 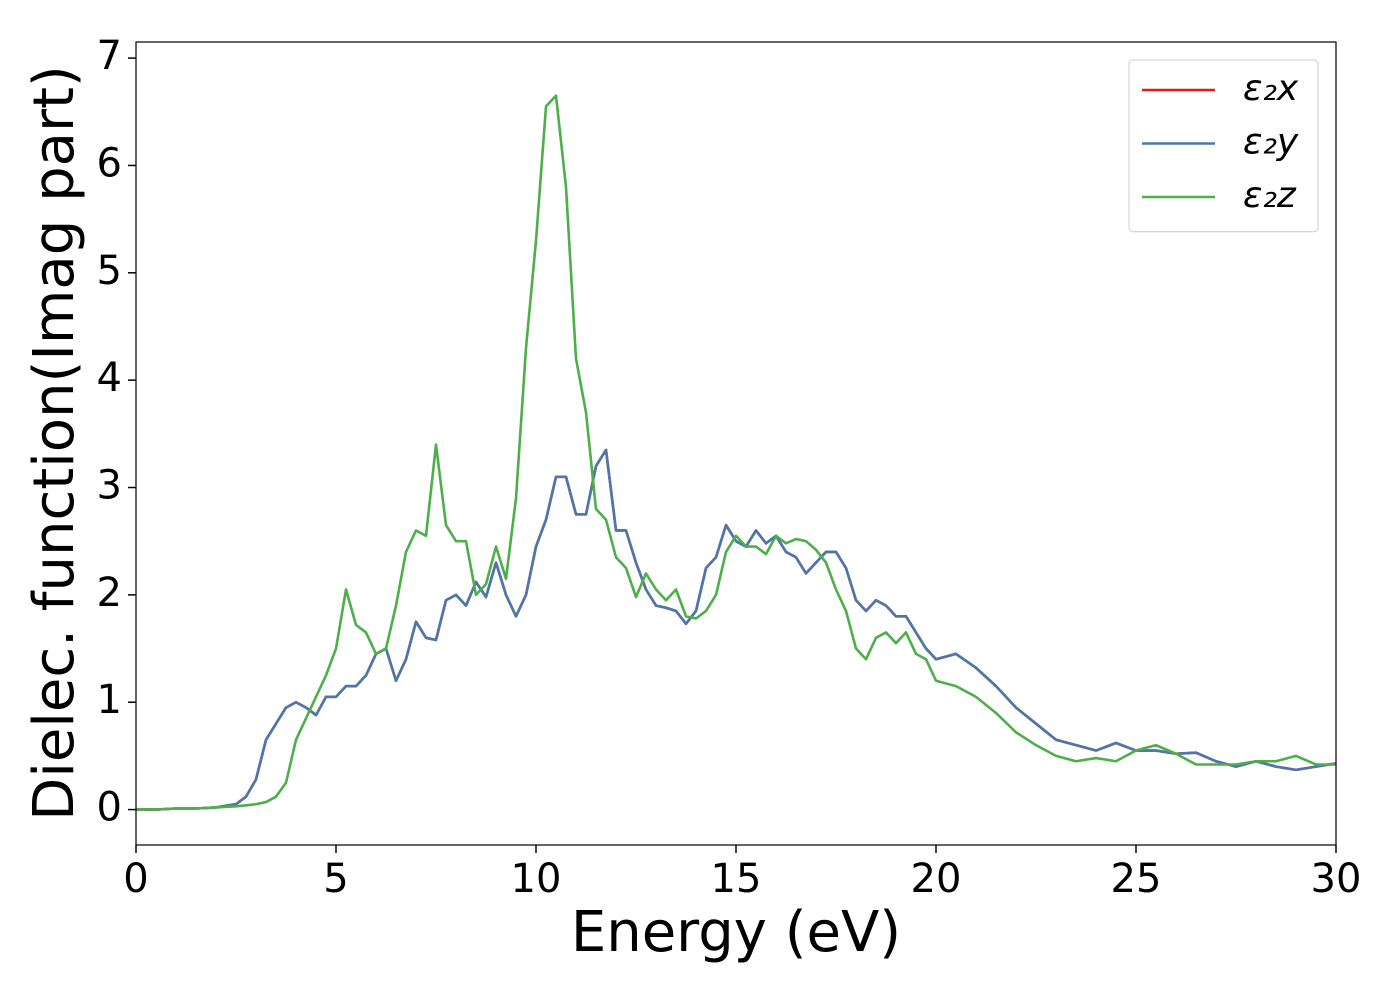 What do you see at coordinates (109, 808) in the screenshot?
I see `y-tick-label: 0` at bounding box center [109, 808].